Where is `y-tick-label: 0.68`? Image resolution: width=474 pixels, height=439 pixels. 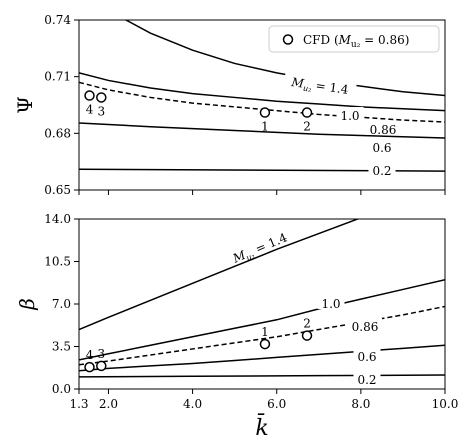 y-tick-label: 0.68 is located at coordinates (57, 133).